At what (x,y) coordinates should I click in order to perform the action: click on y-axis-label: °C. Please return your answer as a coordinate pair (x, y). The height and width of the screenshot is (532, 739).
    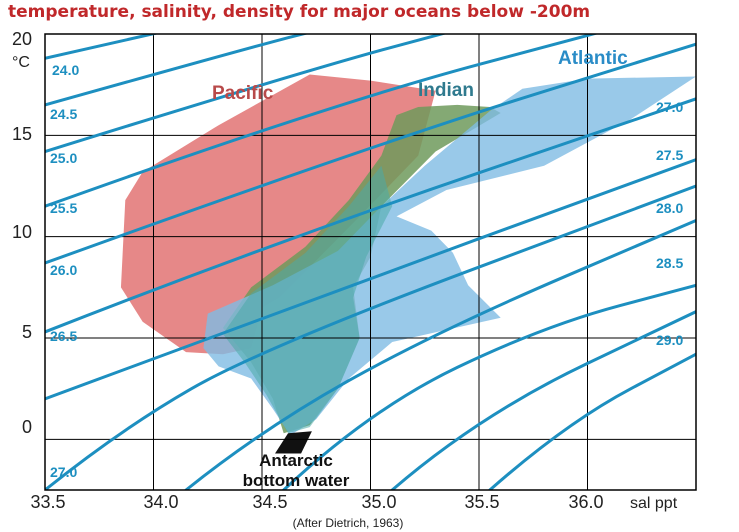
    Looking at the image, I should click on (21, 62).